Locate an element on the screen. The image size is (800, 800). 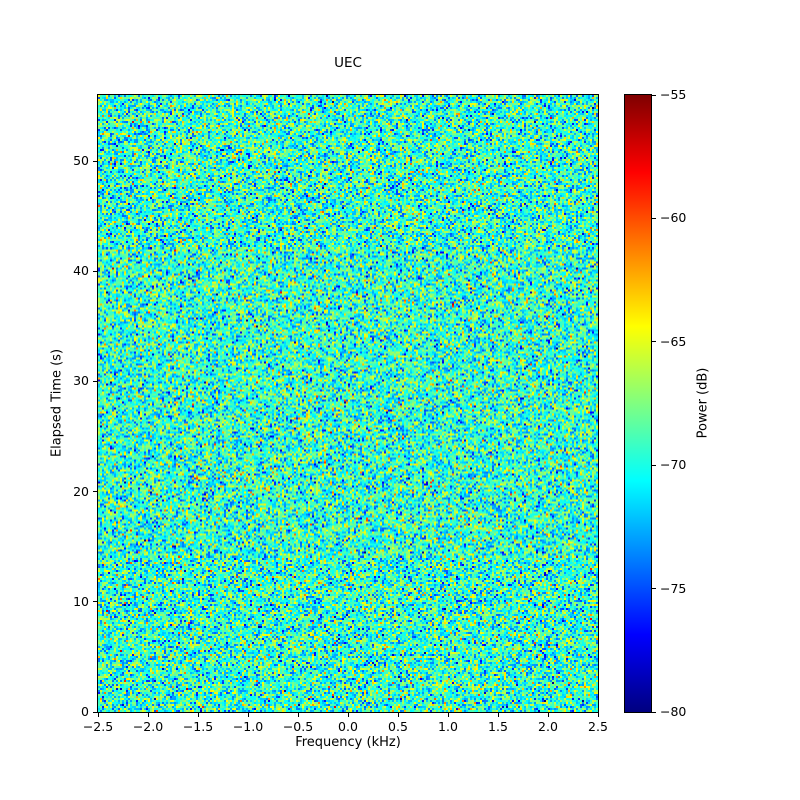
x-tick-label: 0.5 is located at coordinates (398, 726).